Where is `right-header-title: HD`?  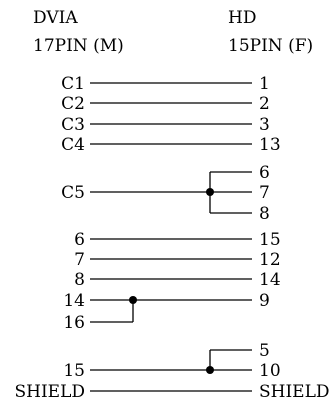 right-header-title: HD is located at coordinates (242, 18).